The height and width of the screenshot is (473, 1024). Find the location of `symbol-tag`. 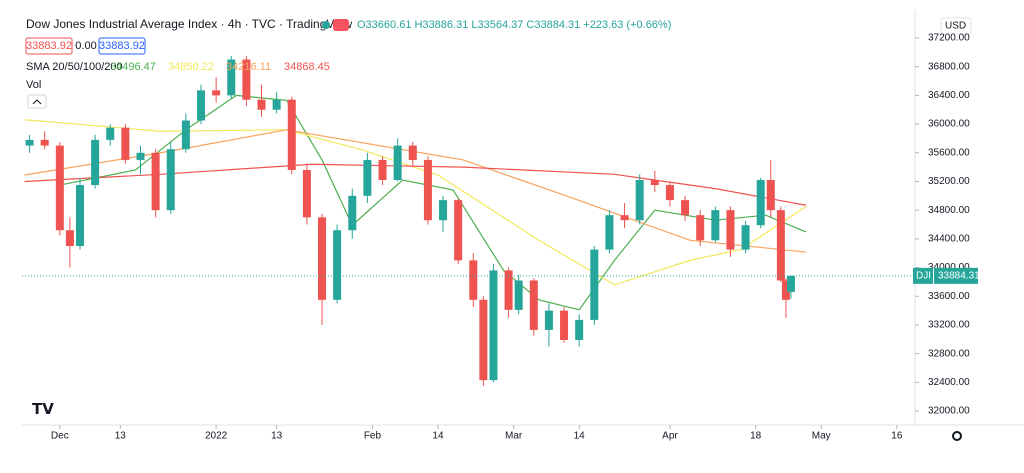

symbol-tag is located at coordinates (923, 275).